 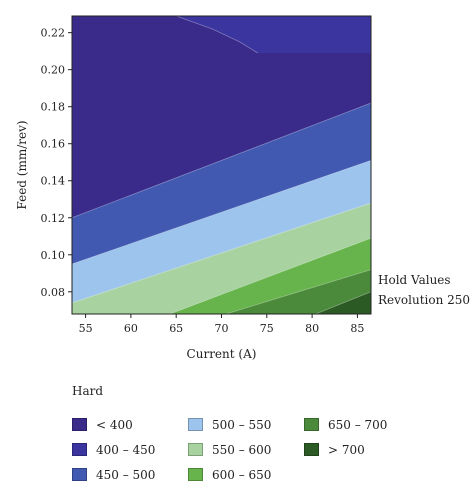 I want to click on legend-item: 450 – 500, so click(x=130, y=474).